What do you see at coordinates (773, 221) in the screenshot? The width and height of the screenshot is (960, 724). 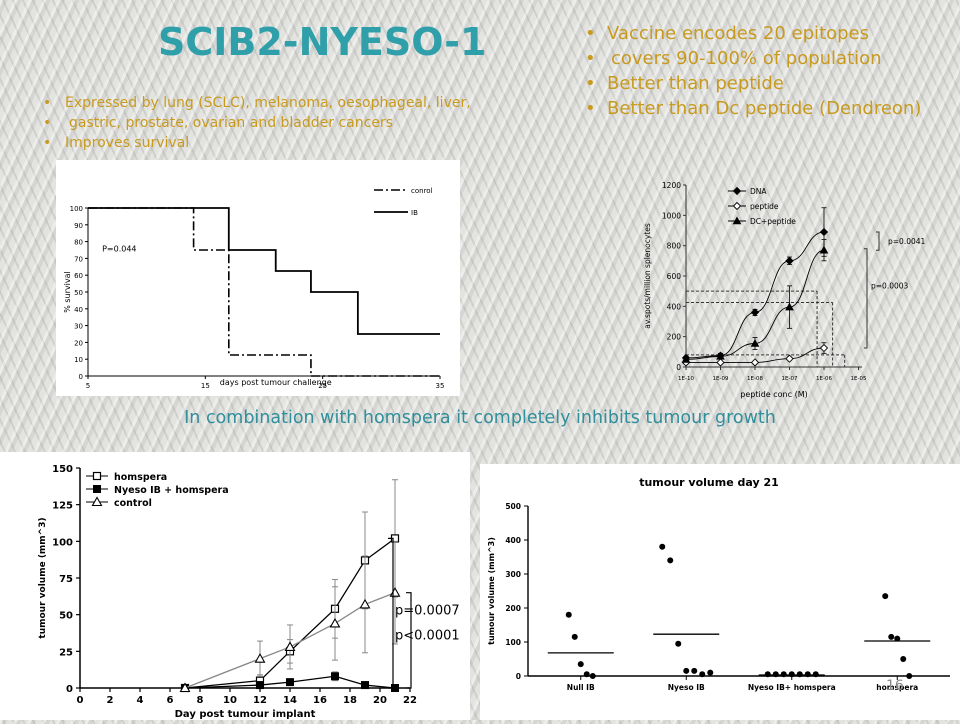 I see `legend-label: DC+peptide` at bounding box center [773, 221].